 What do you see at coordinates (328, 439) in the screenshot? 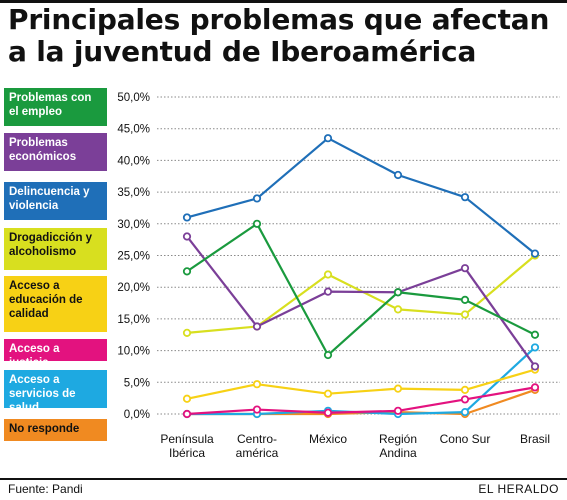
I see `x-tick-label: México` at bounding box center [328, 439].